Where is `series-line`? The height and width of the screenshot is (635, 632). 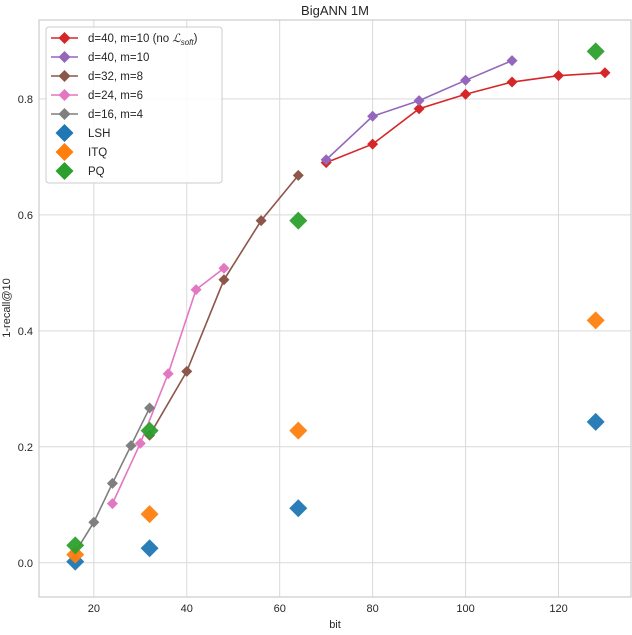
series-line is located at coordinates (168, 385).